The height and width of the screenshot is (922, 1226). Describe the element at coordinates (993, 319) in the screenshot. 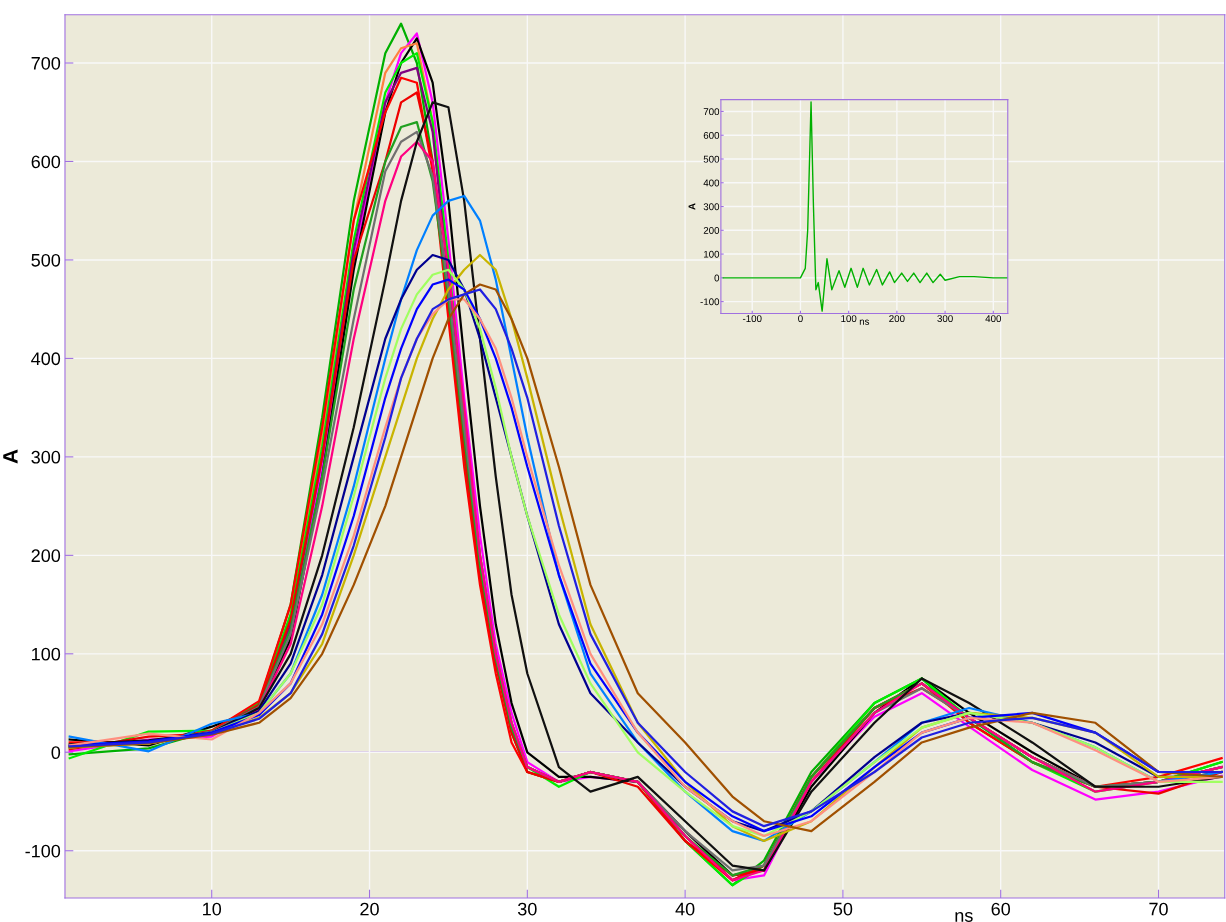

I see `x-tick-label: 400` at that location.